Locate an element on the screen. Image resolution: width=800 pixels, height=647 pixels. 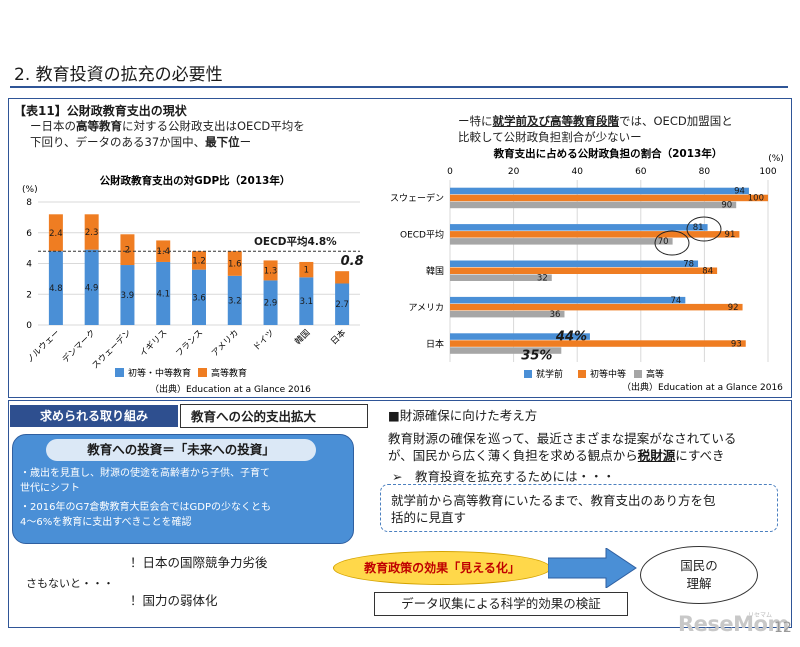
data-label: 1.4 is located at coordinates (163, 252).